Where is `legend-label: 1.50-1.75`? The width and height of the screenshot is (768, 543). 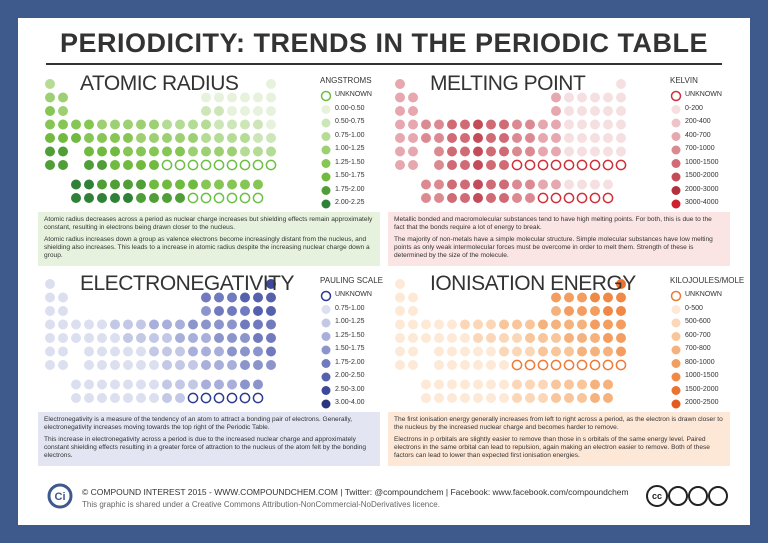 legend-label: 1.50-1.75 is located at coordinates (350, 348).